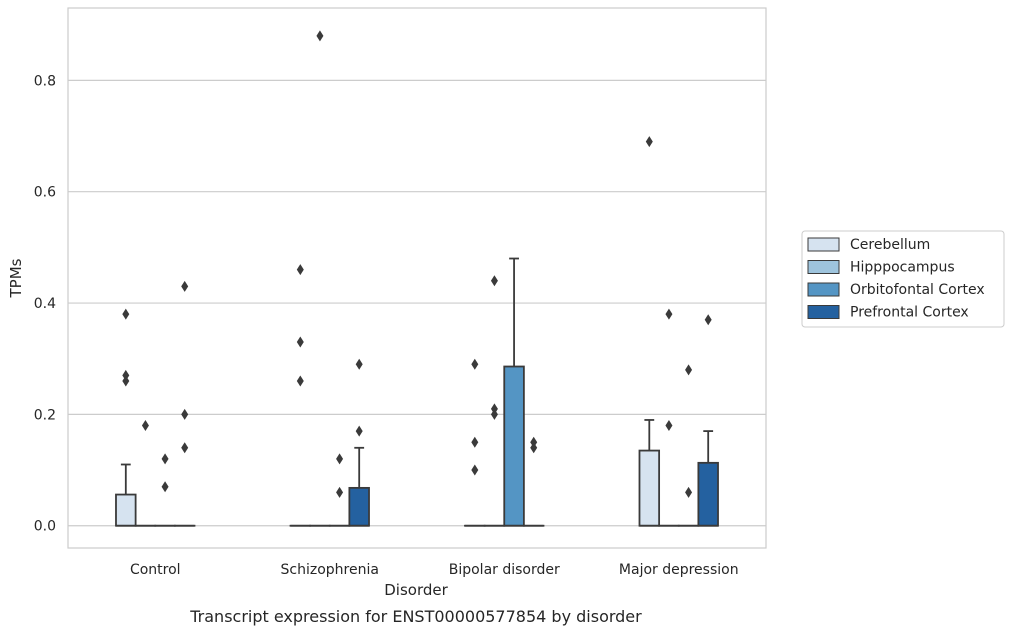 The height and width of the screenshot is (634, 1014). Describe the element at coordinates (45, 81) in the screenshot. I see `y-tick-label: 0.8` at that location.